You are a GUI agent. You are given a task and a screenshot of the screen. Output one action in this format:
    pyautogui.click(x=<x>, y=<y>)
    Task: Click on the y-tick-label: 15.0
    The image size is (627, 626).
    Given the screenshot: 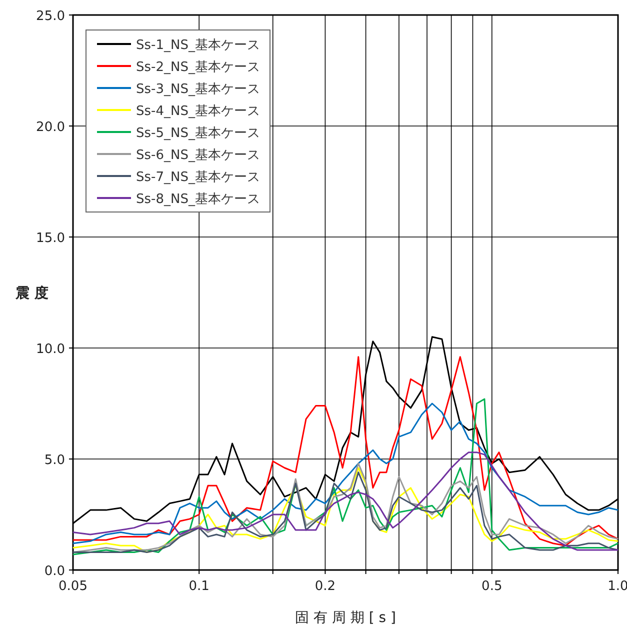 What is the action you would take?
    pyautogui.click(x=50, y=238)
    